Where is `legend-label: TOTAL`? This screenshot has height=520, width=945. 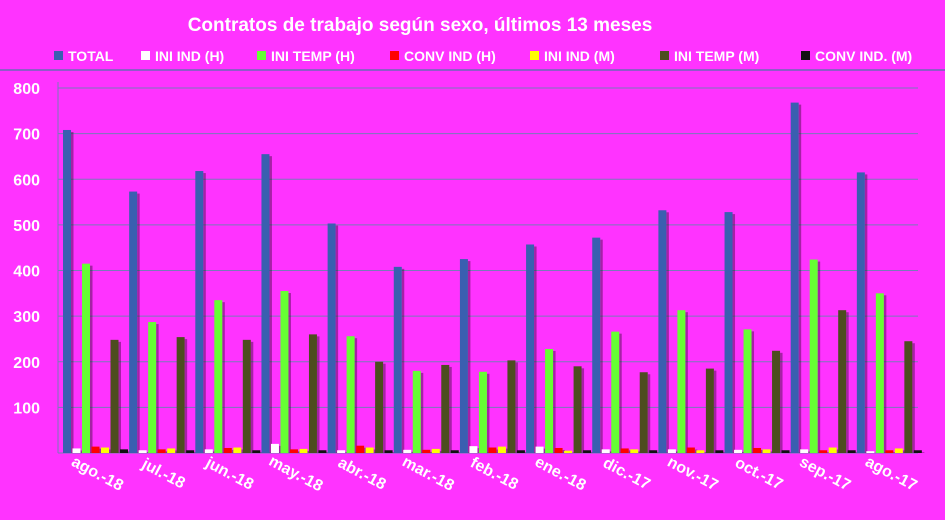
legend-label: TOTAL is located at coordinates (91, 56).